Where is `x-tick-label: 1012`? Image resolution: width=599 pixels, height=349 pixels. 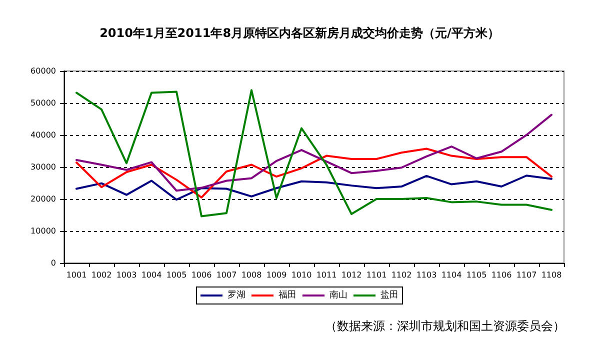
x-tick-label: 1012 is located at coordinates (351, 275).